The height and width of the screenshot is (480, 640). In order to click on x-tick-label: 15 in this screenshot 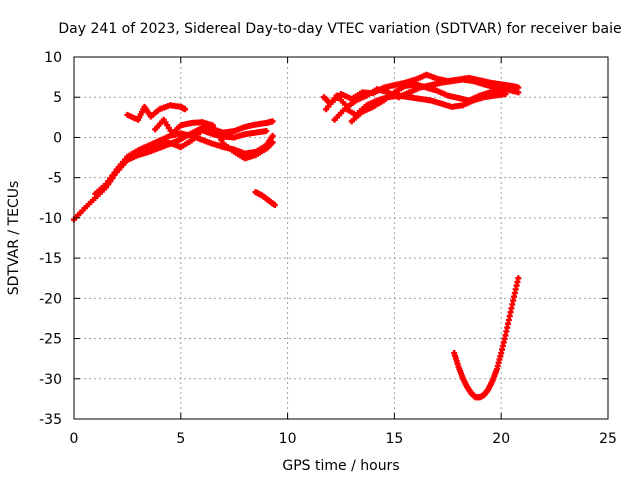, I will do `click(394, 439)`.